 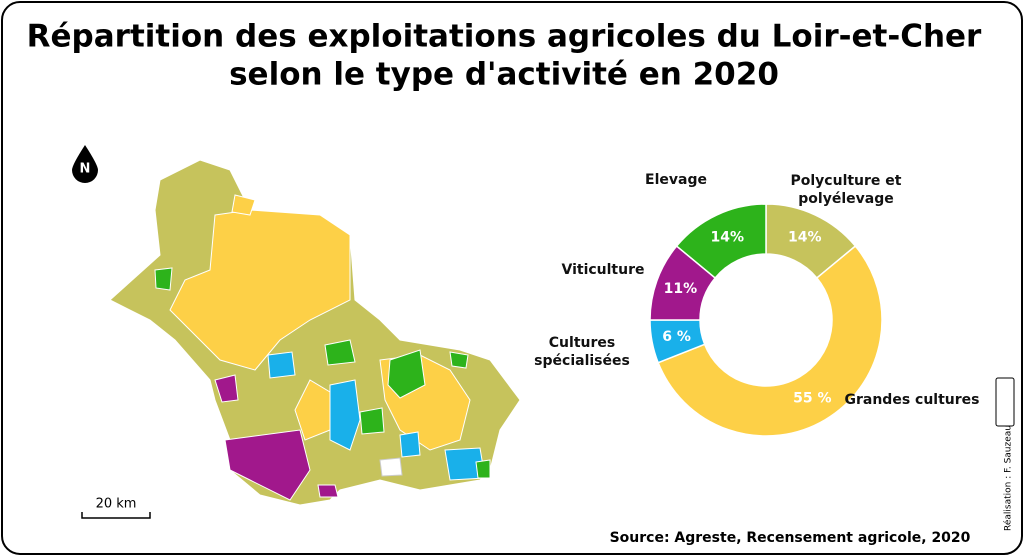 I want to click on value-label: 6 %, so click(x=676, y=337).